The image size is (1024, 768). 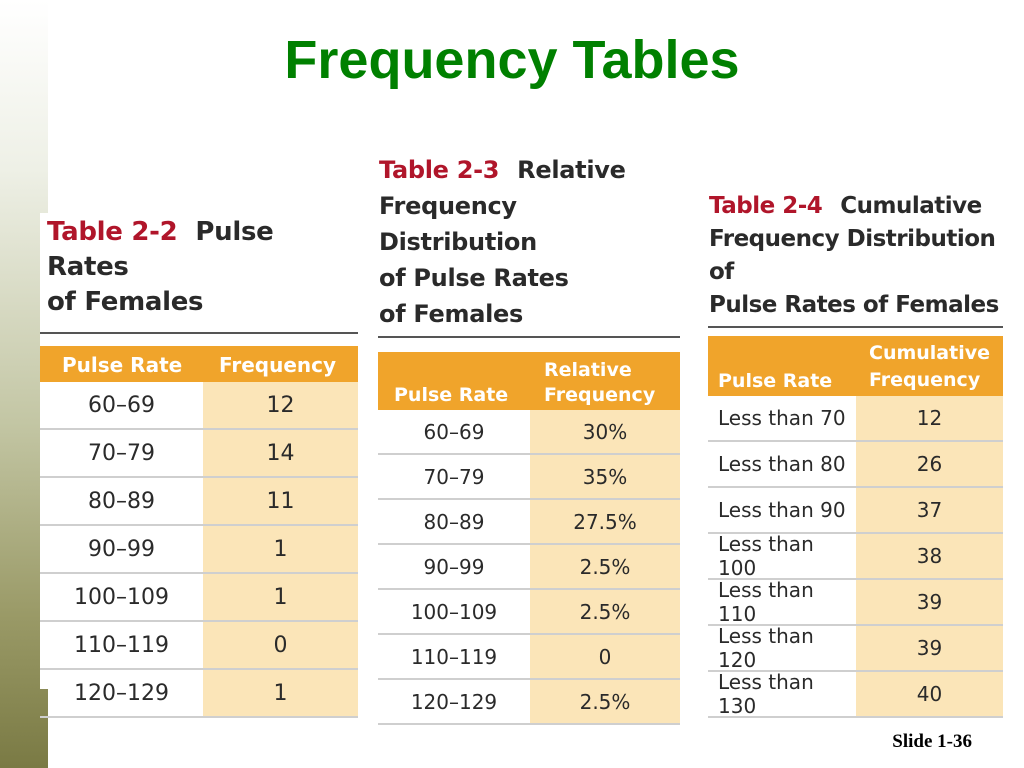 I want to click on table-row: 80–89 27.5%, so click(x=529, y=520).